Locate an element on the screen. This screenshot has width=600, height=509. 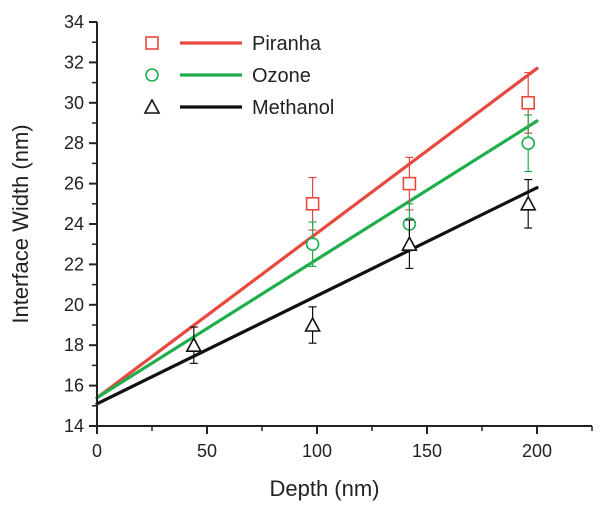
legend-marker-methanol is located at coordinates (152, 106).